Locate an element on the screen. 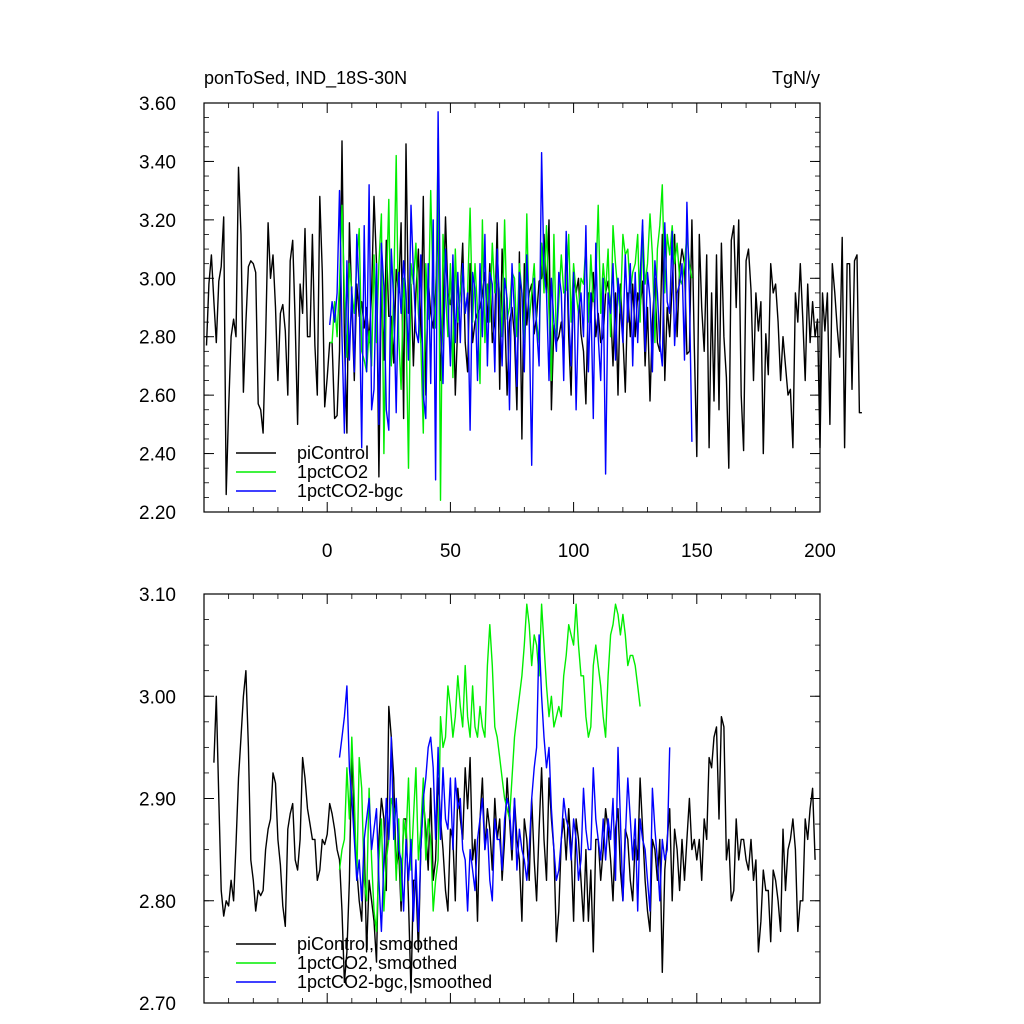 This screenshot has width=1024, height=1024. legend-label: 1pctCO2-bgc, smoothed is located at coordinates (394, 982).